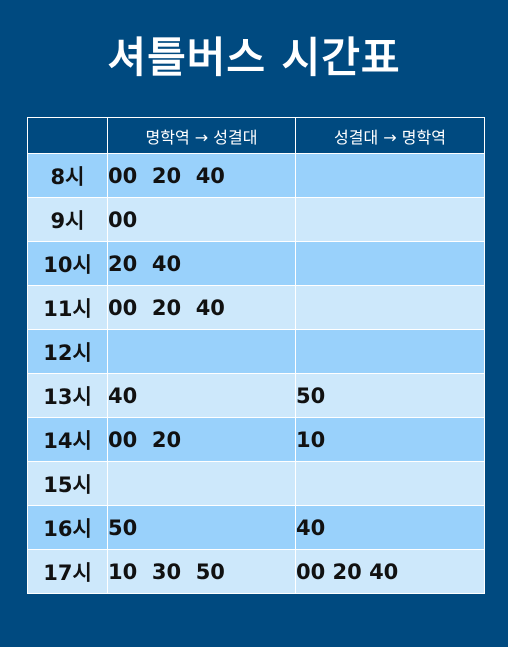 This screenshot has height=647, width=508. Describe the element at coordinates (67, 571) in the screenshot. I see `hour-cell: 17시` at that location.